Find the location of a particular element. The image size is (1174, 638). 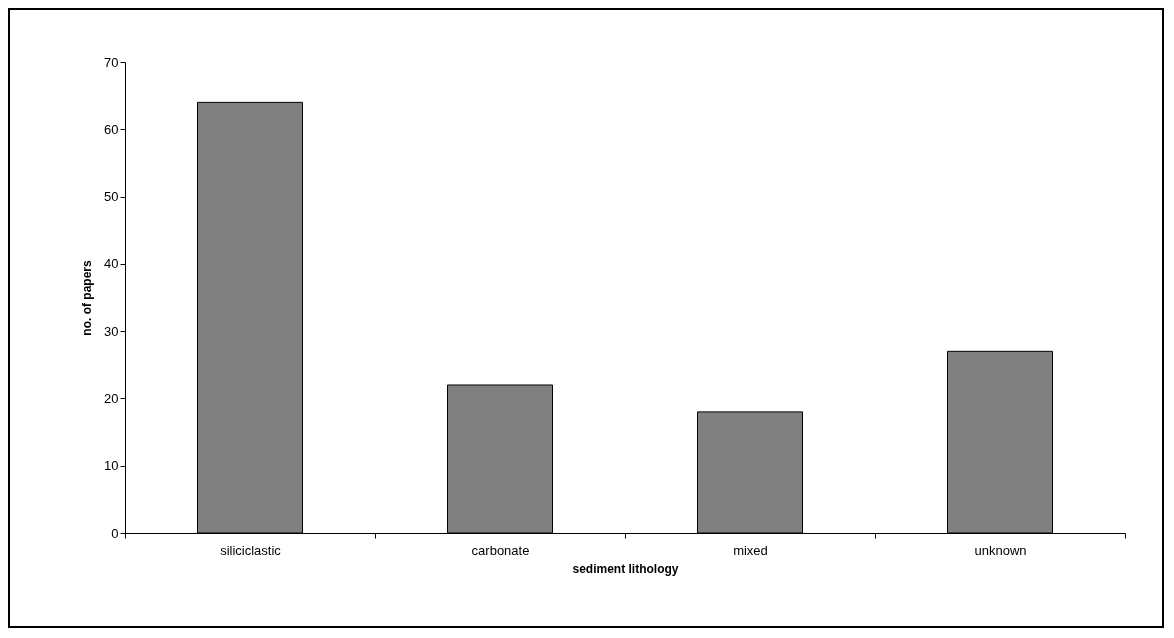

y-tick-label: 30 is located at coordinates (111, 331).